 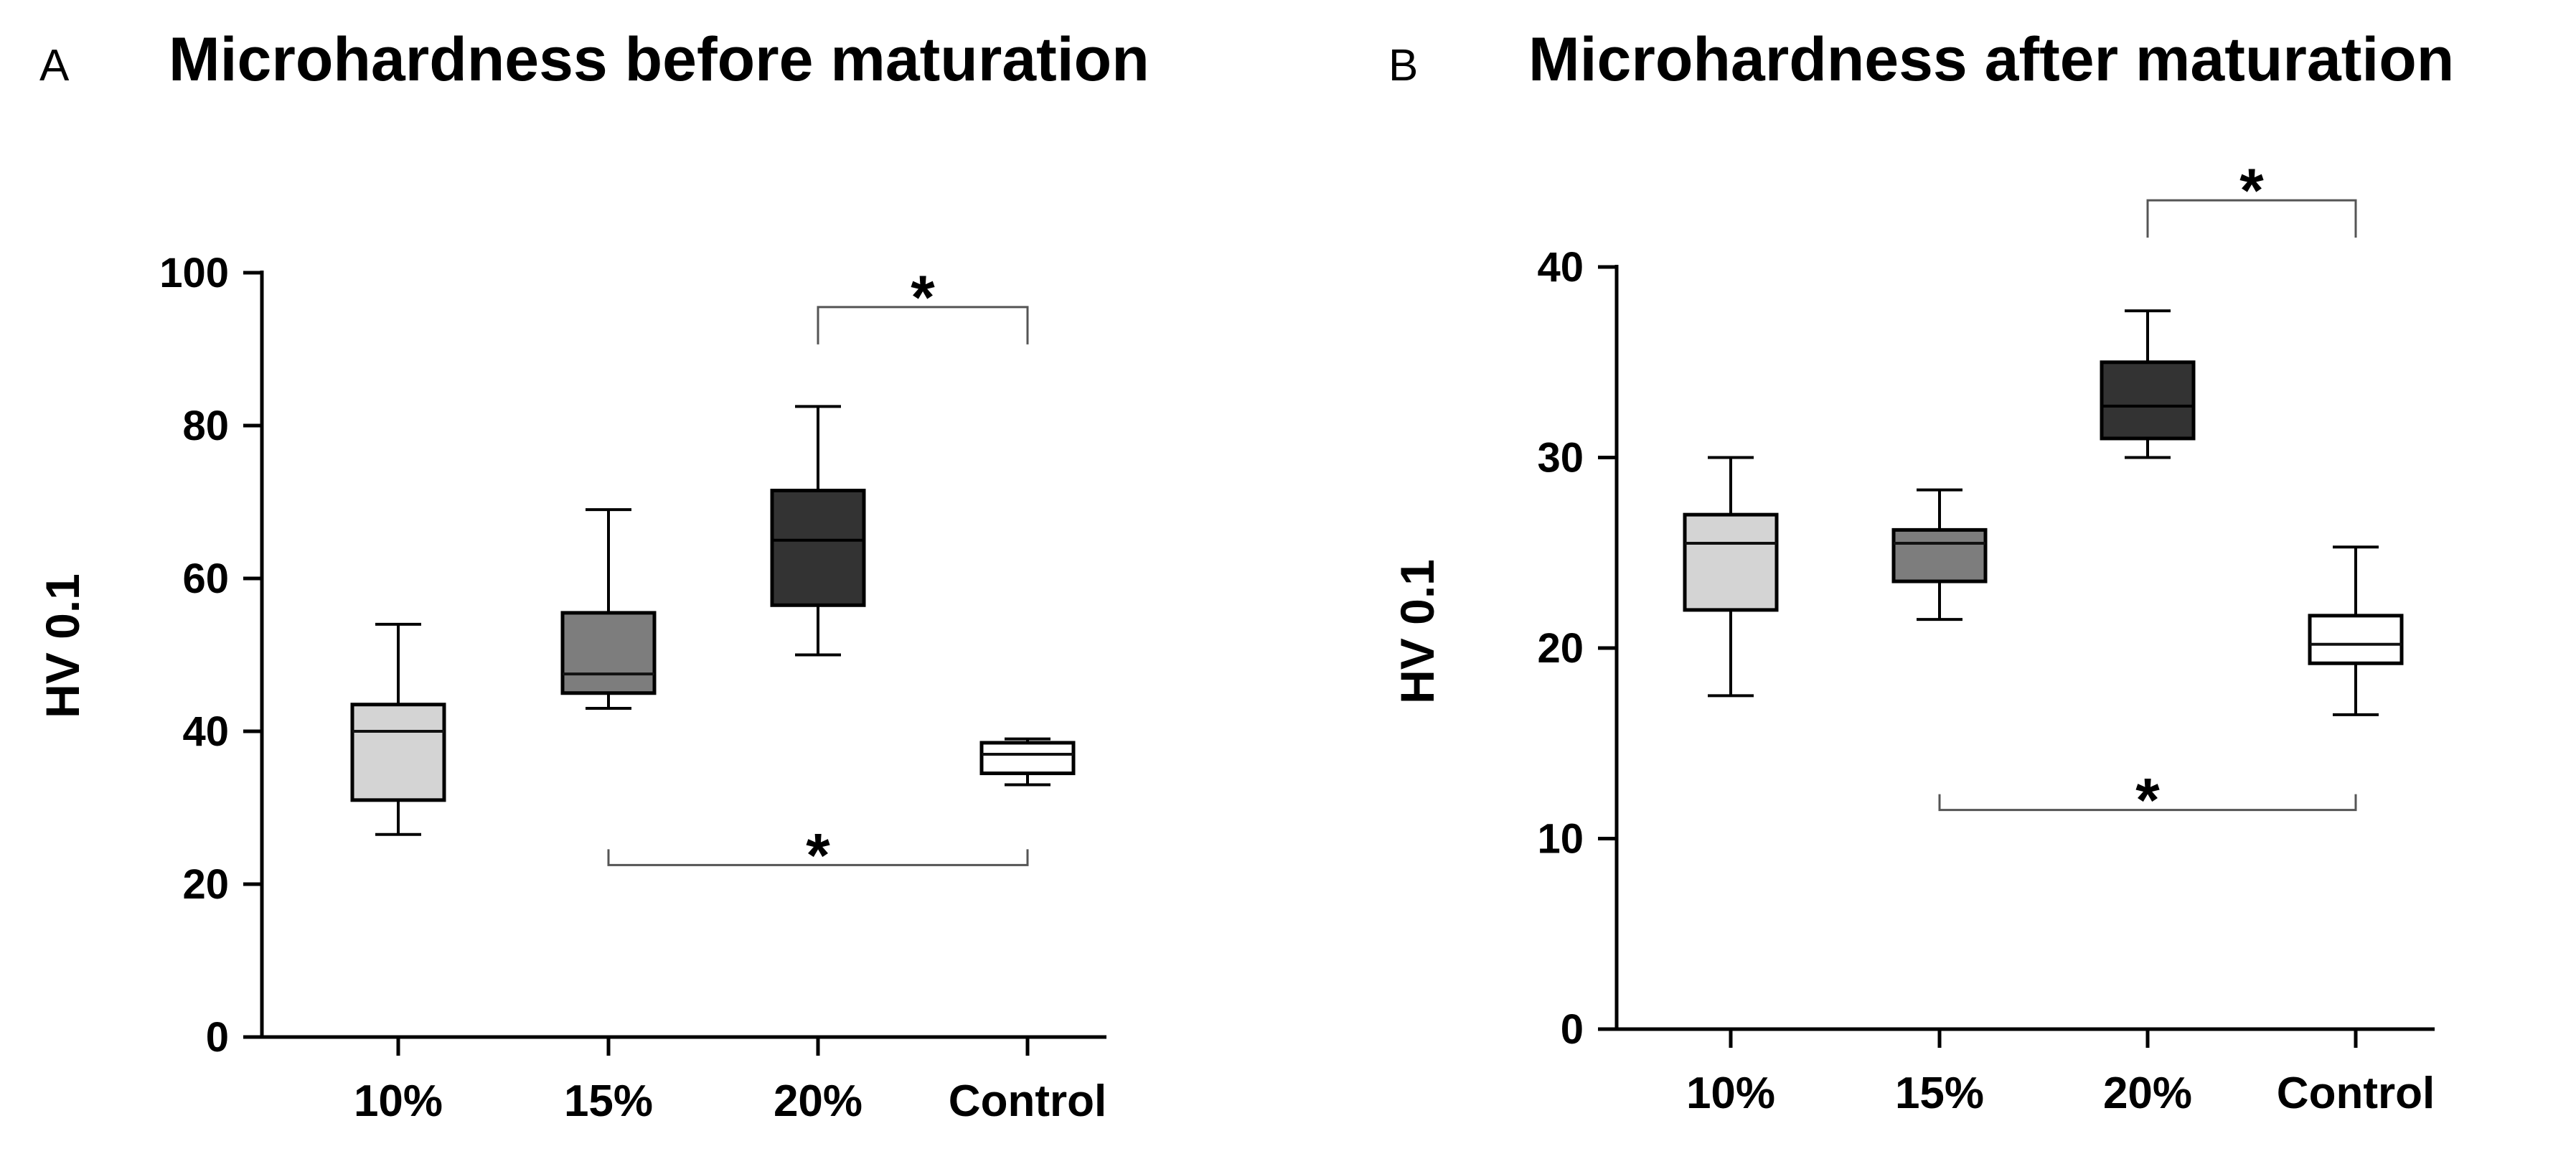 What do you see at coordinates (217, 1037) in the screenshot?
I see `panel-a-y-tick-label: 0` at bounding box center [217, 1037].